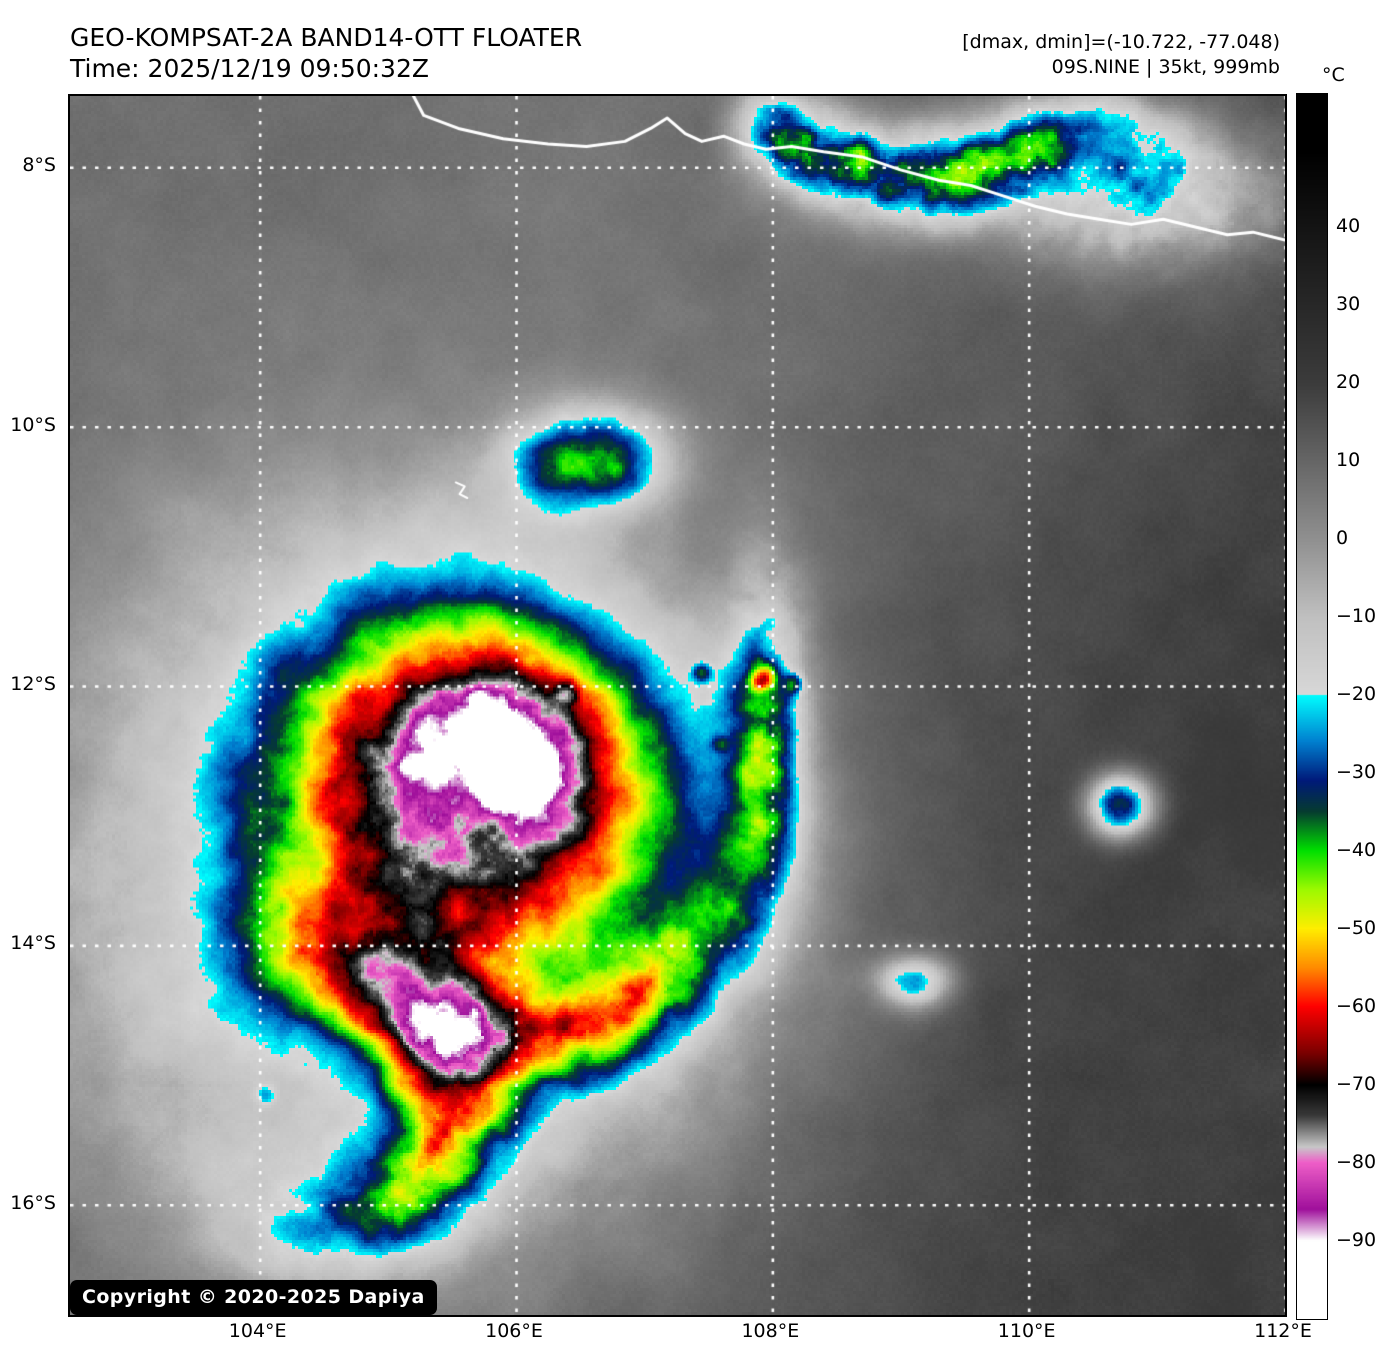 This screenshot has height=1359, width=1388. Describe the element at coordinates (257, 1331) in the screenshot. I see `longitude-tick-label: 104°E` at that location.